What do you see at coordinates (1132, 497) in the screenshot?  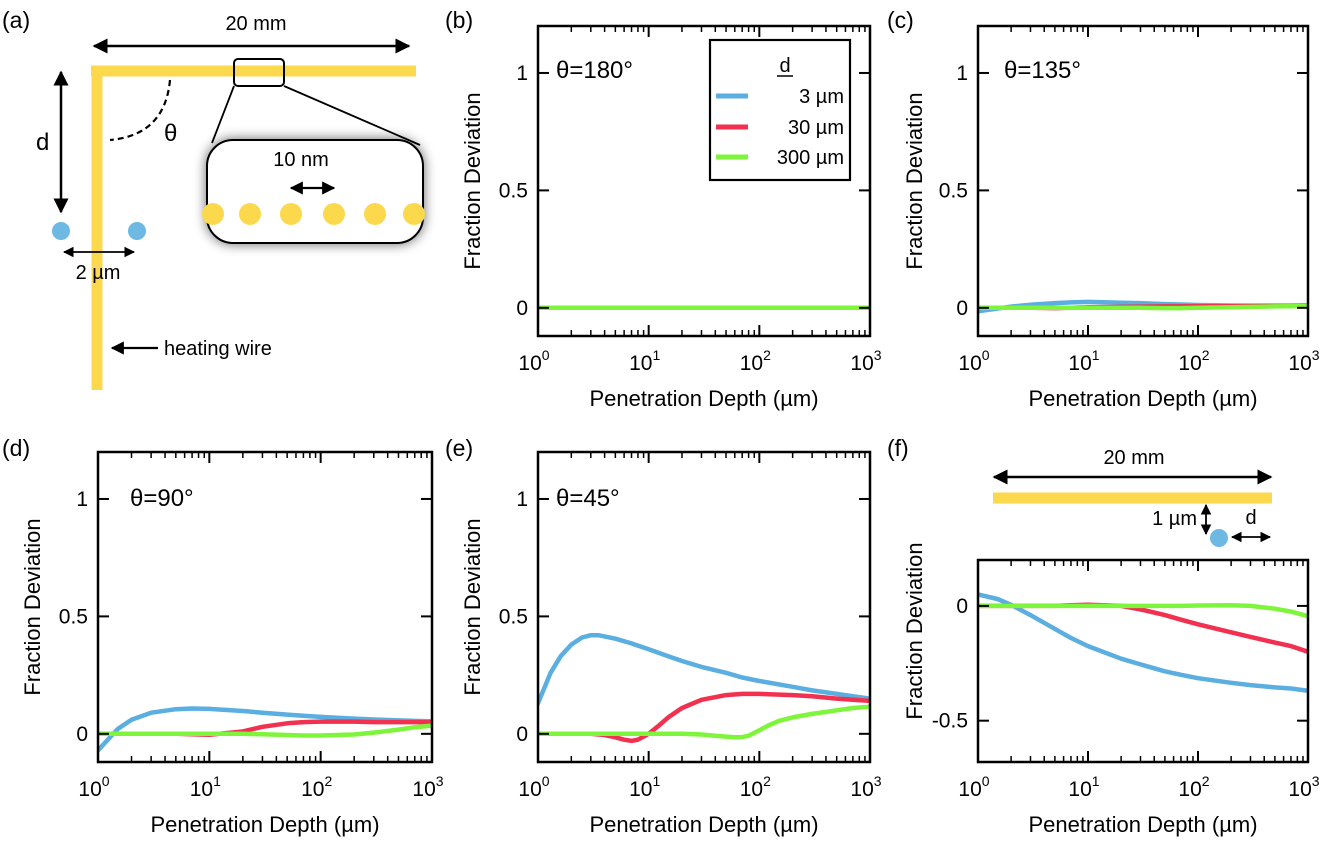 I see `schematic-f: 20 mm 1 µm d` at bounding box center [1132, 497].